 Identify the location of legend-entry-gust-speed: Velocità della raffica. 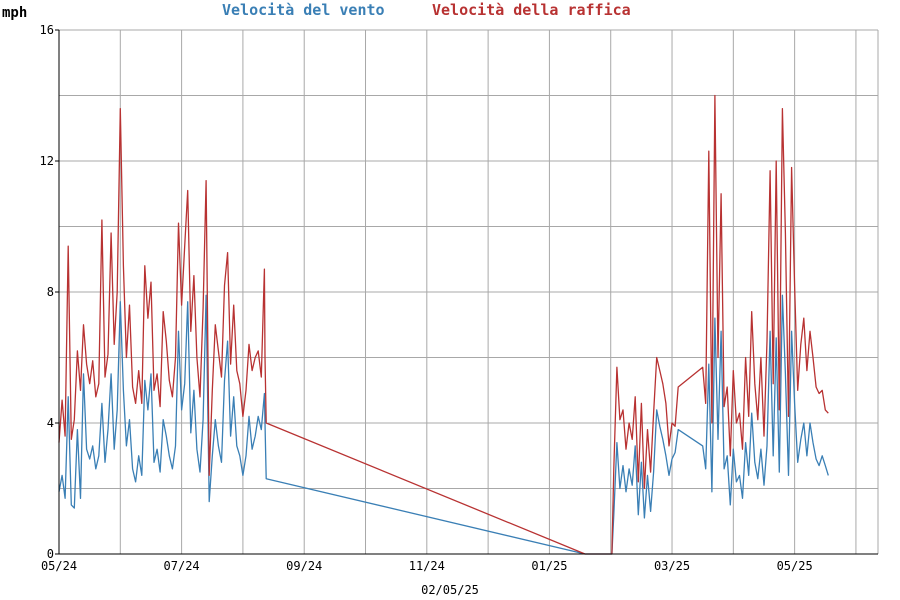
(531, 10).